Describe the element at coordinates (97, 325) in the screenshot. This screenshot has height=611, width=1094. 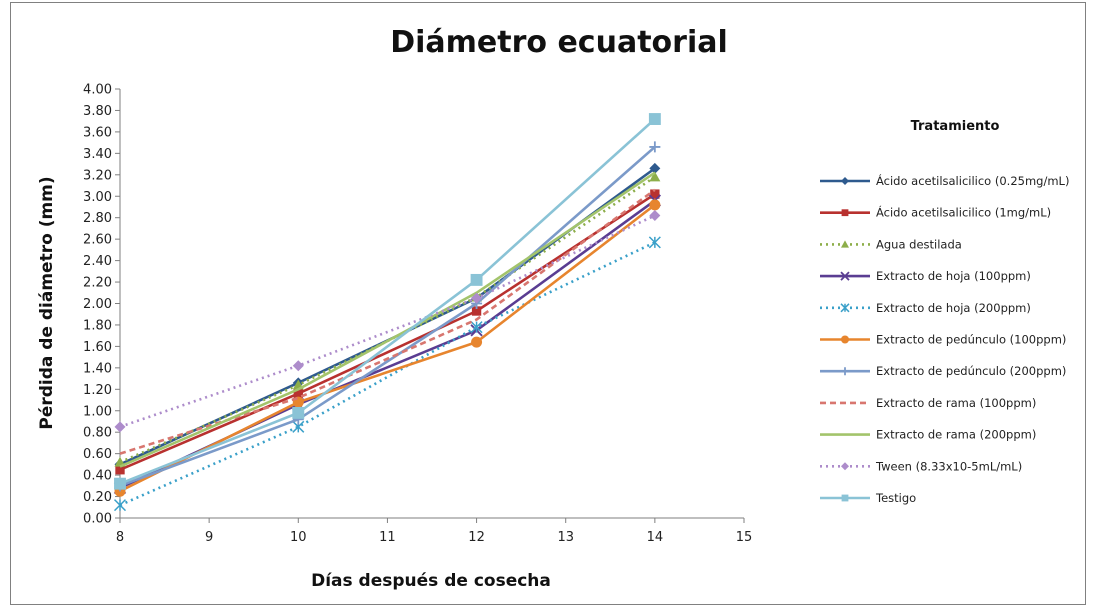
I see `y-tick-label: 1.80` at that location.